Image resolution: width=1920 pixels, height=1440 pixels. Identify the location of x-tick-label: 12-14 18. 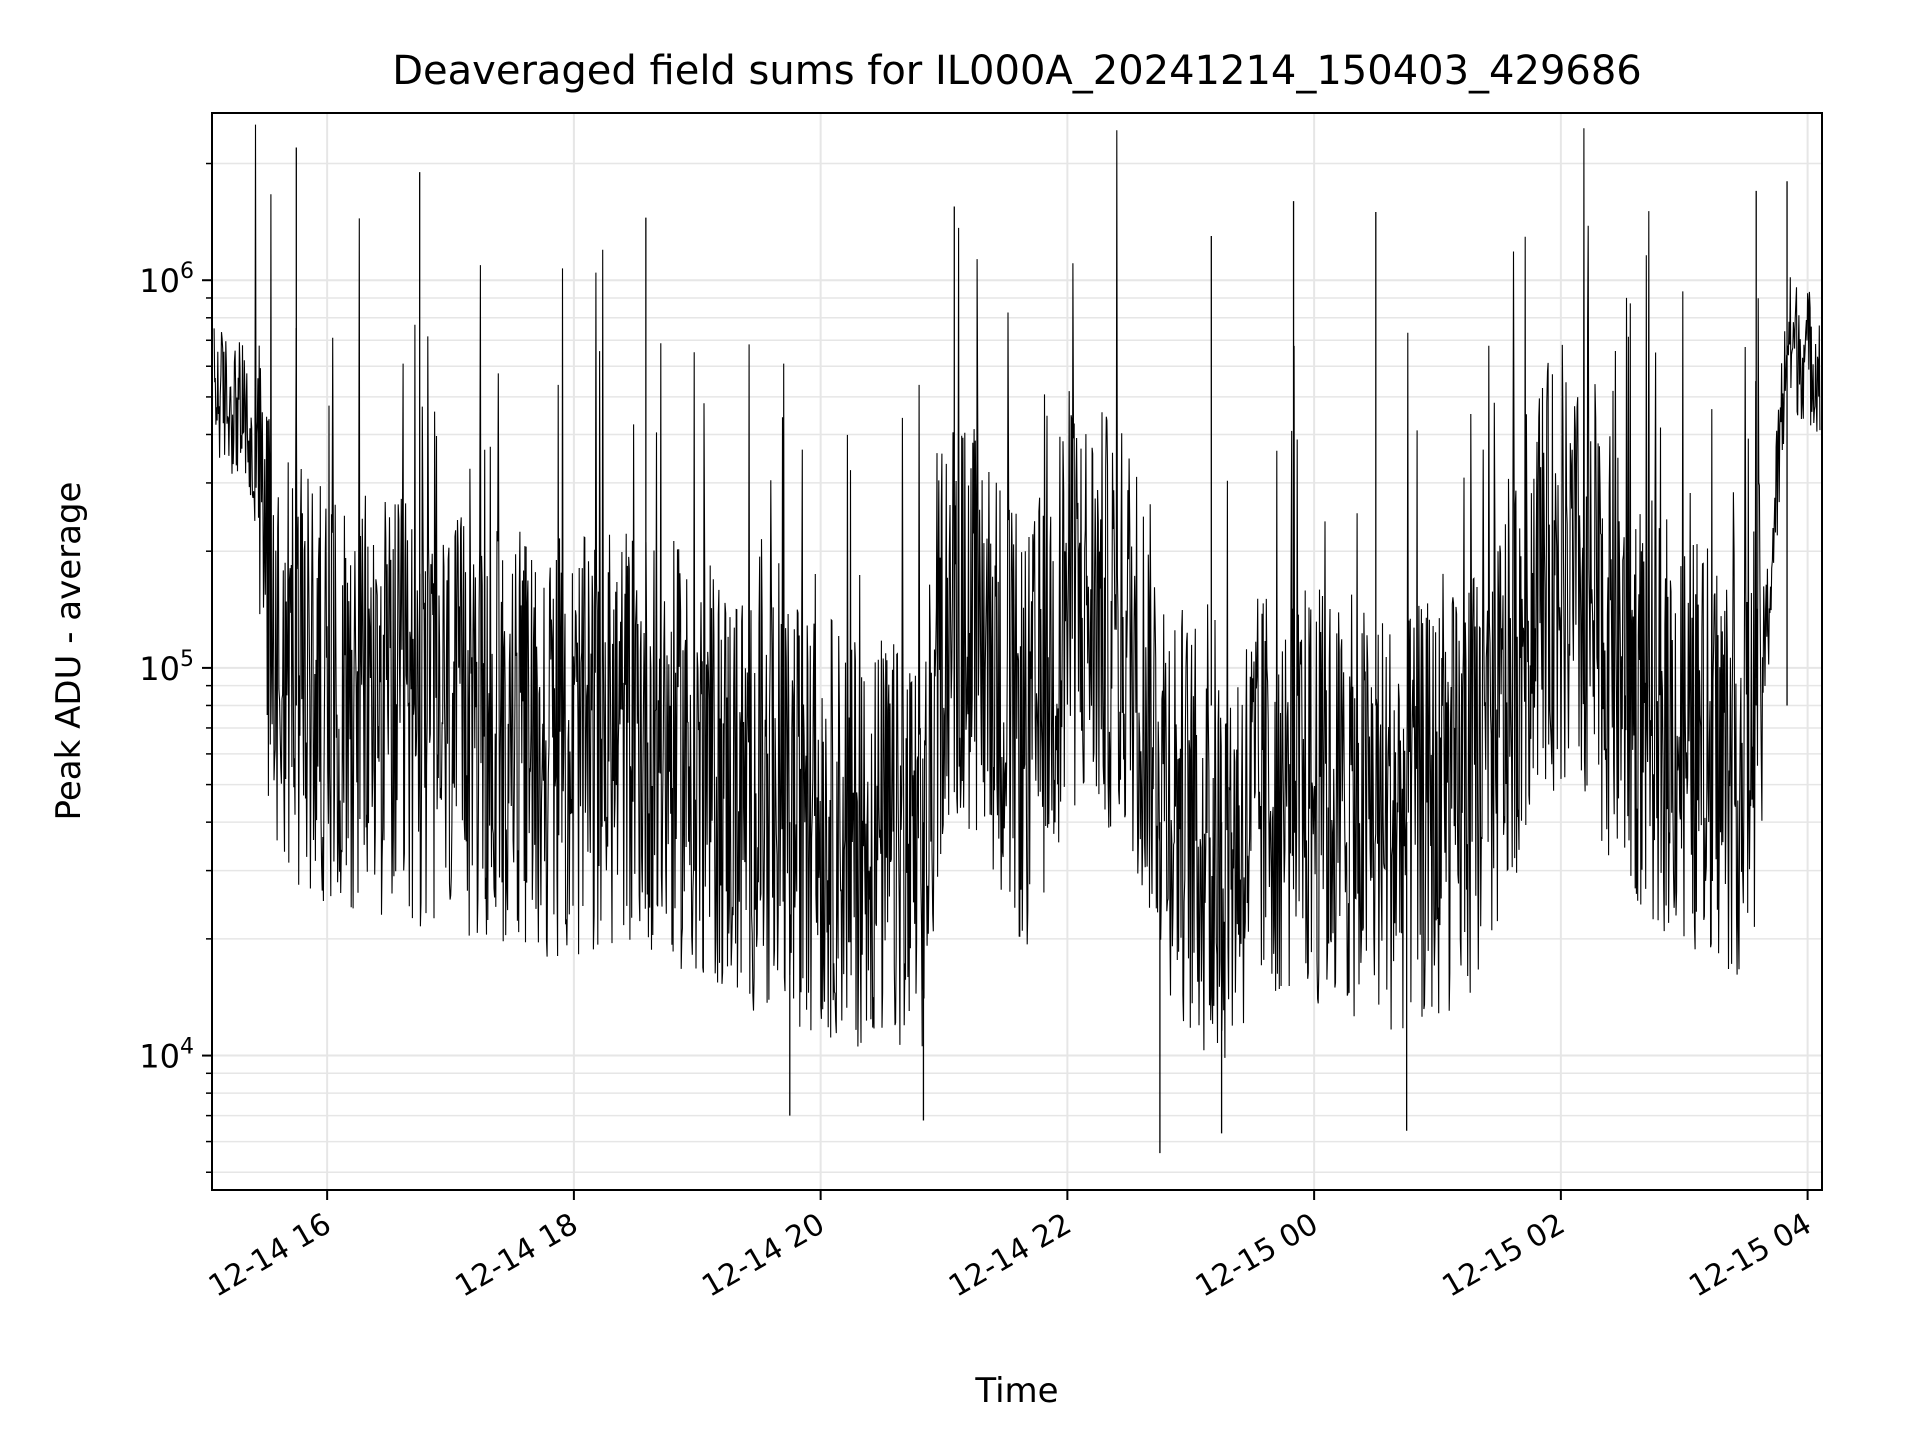
(517, 1256).